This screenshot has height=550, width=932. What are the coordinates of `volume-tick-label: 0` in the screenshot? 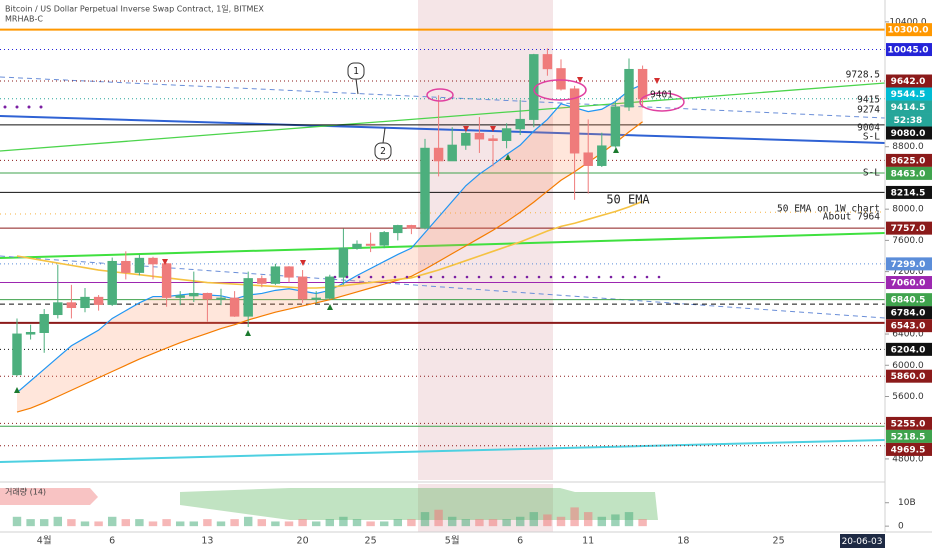 It's located at (901, 527).